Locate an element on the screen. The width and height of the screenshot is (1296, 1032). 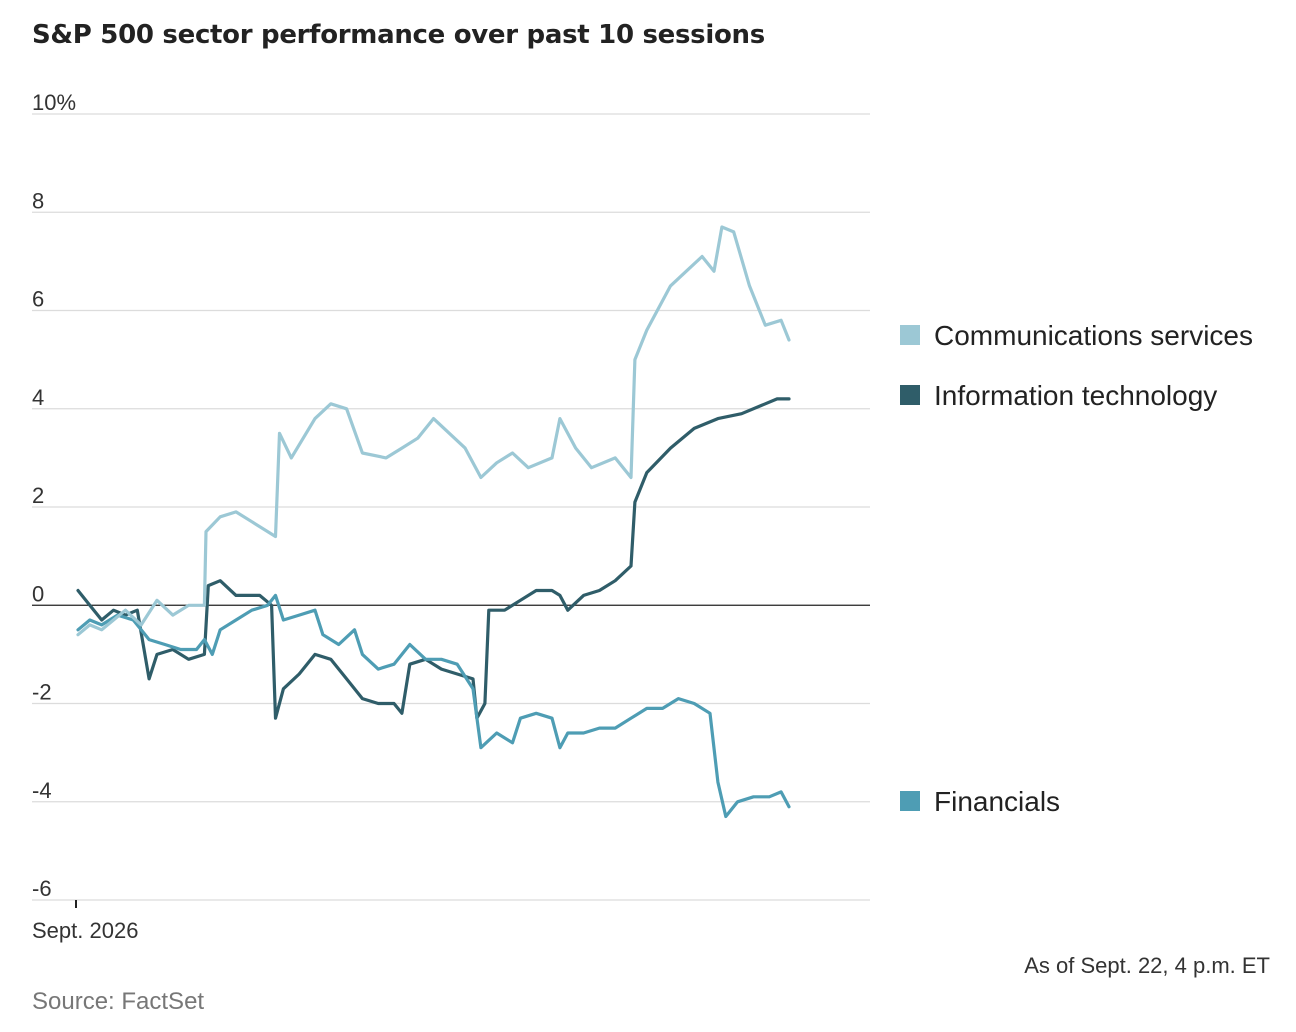
y-tick-label: -6 is located at coordinates (42, 888).